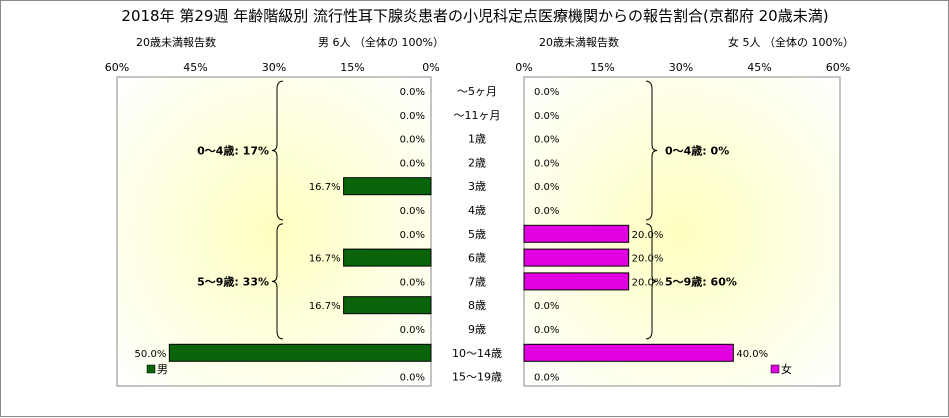 The height and width of the screenshot is (418, 949). I want to click on right-axis-tick-label: 0%, so click(523, 67).